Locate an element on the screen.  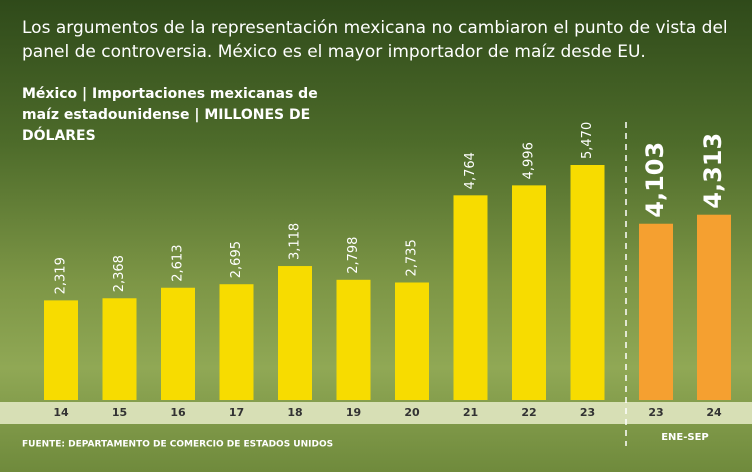
value-label: 2,368 is located at coordinates (119, 273).